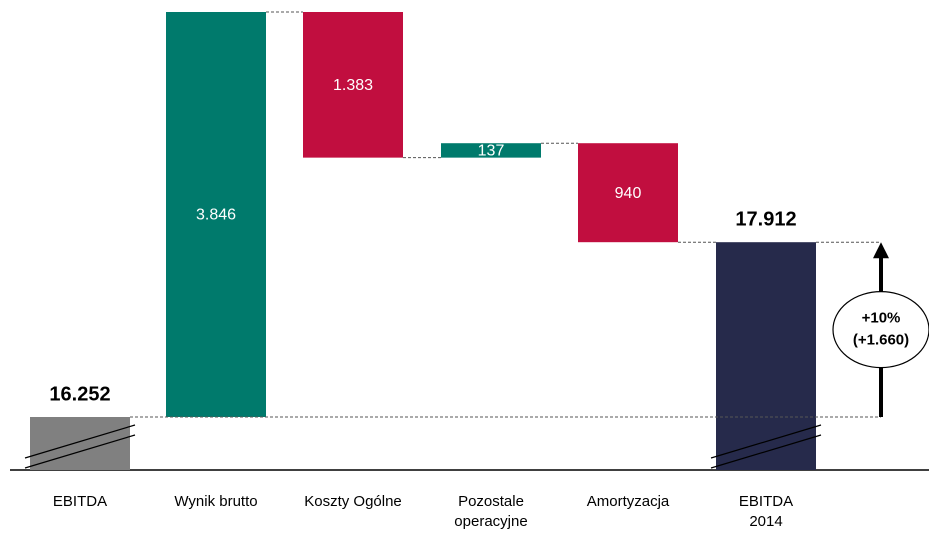 The width and height of the screenshot is (929, 537). What do you see at coordinates (881, 318) in the screenshot?
I see `annotation-text: +10%` at bounding box center [881, 318].